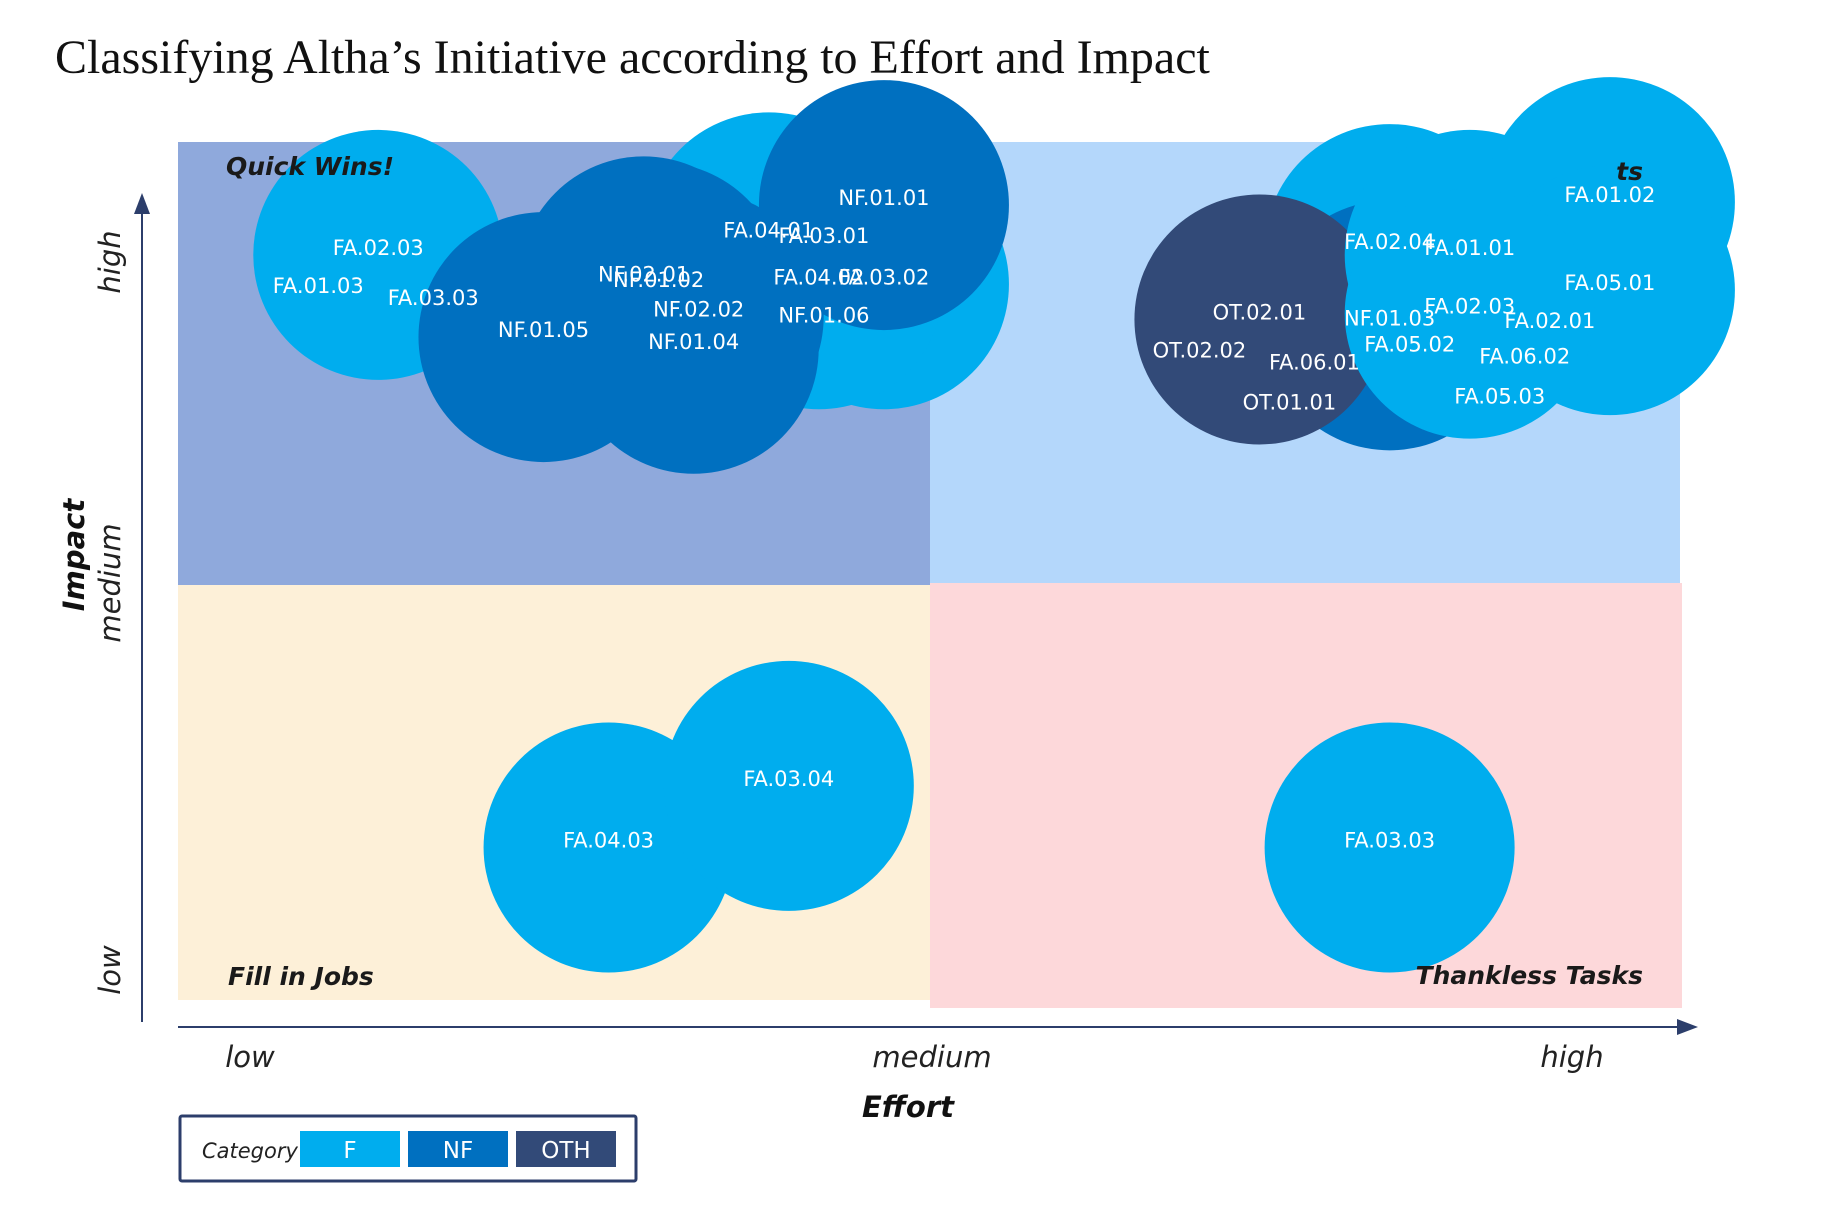 The height and width of the screenshot is (1211, 1826). I want to click on x-tick-label: high, so click(1571, 1057).